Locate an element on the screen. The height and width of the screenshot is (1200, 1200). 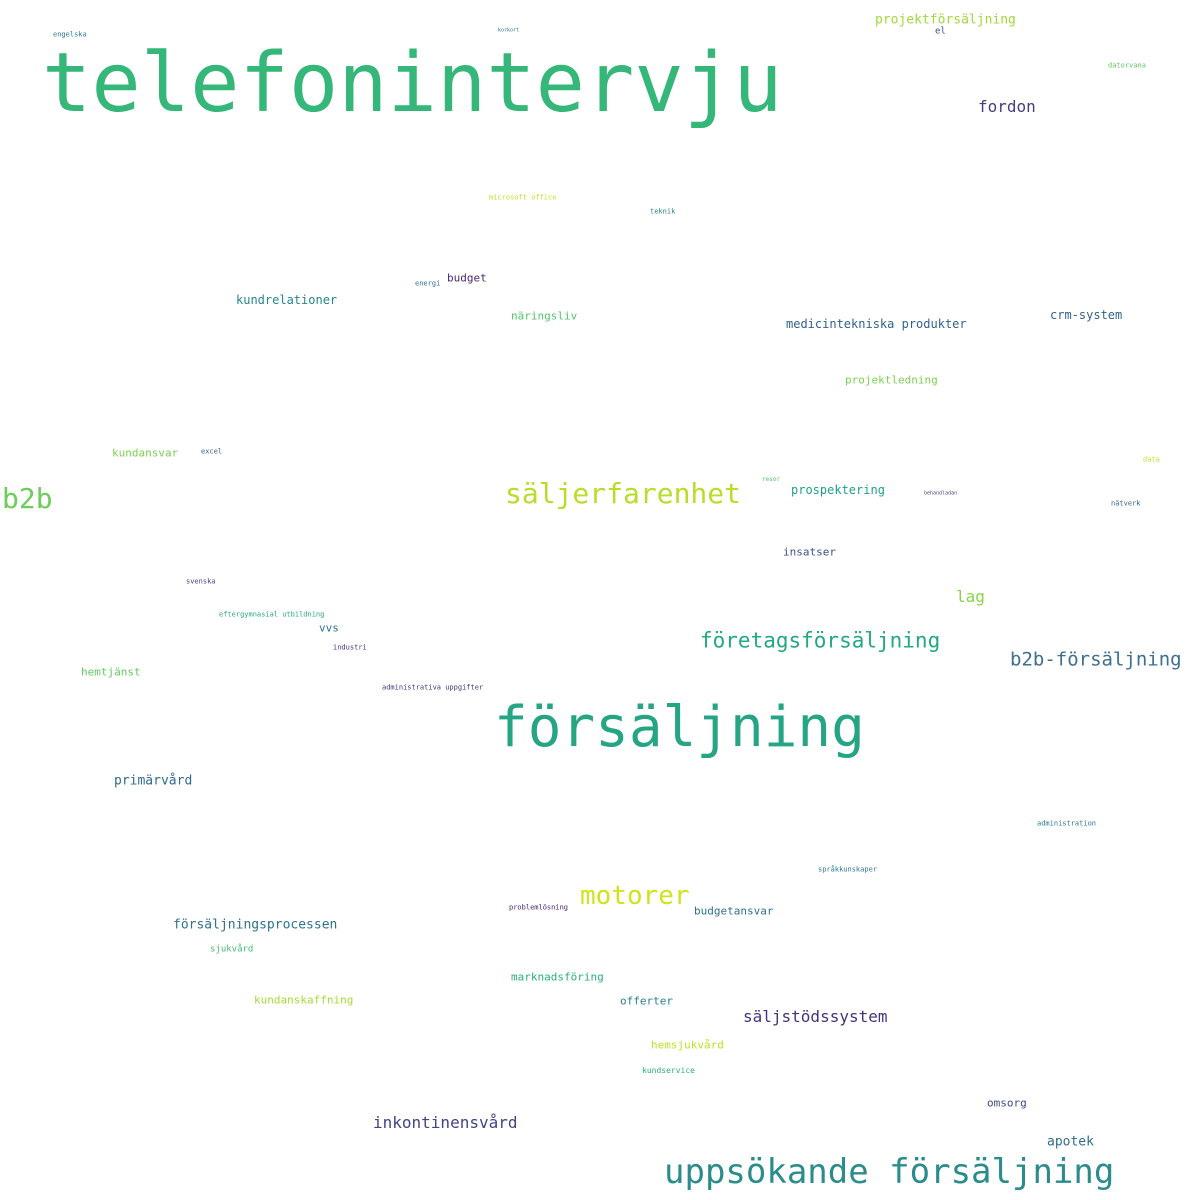
word-kundrelationer: kundrelationer is located at coordinates (287, 300).